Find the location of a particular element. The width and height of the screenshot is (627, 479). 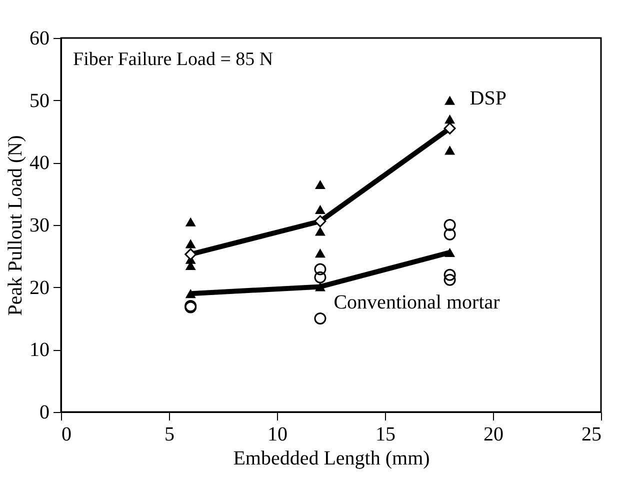

x-axis-title: Embedded Length (mm) is located at coordinates (331, 459).